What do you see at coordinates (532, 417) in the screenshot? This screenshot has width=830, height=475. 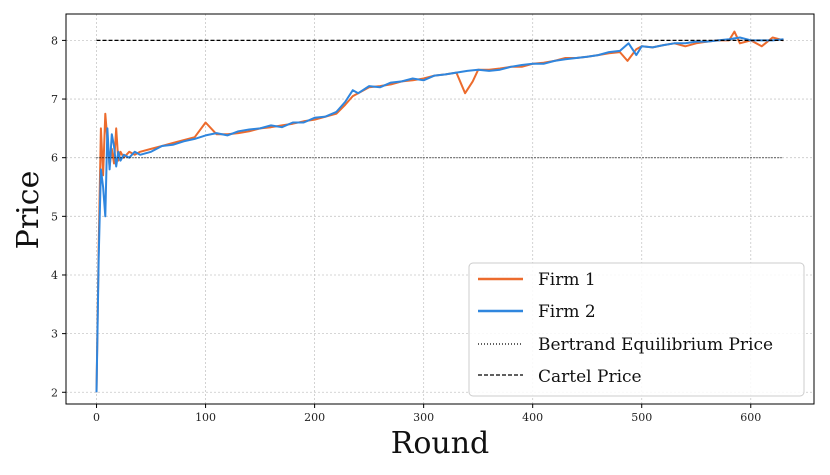 I see `x-tick-label: 400` at bounding box center [532, 417].